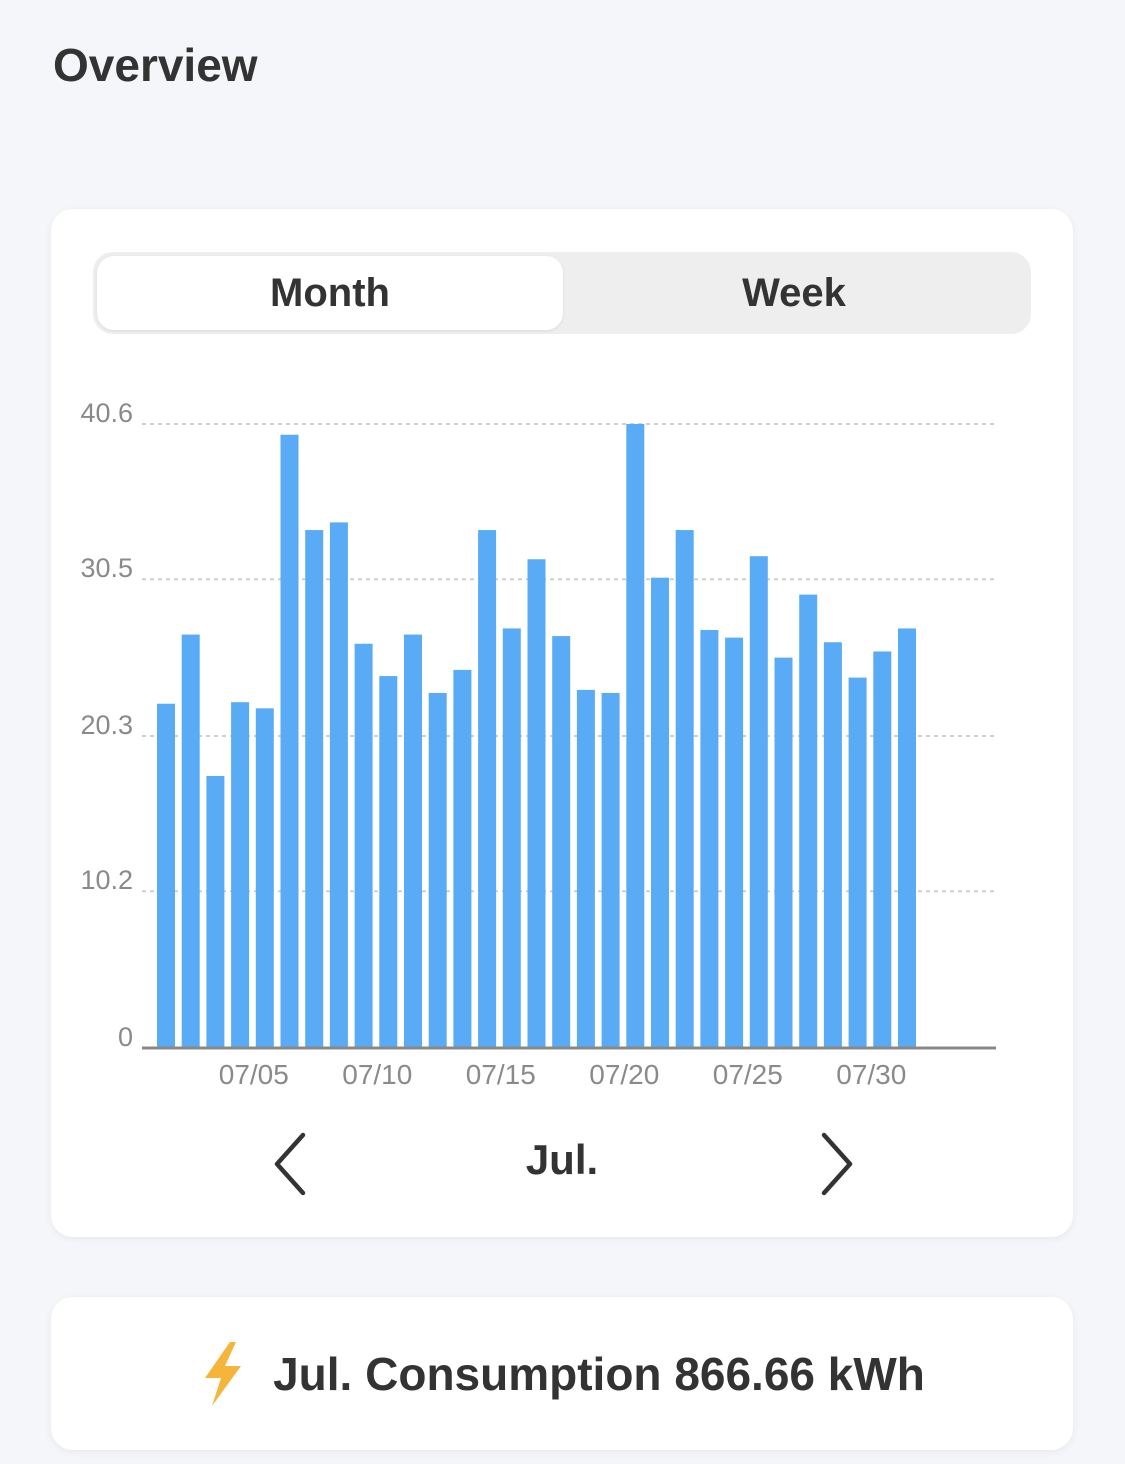 This screenshot has width=1125, height=1464. I want to click on summary-month: Jul., so click(313, 1373).